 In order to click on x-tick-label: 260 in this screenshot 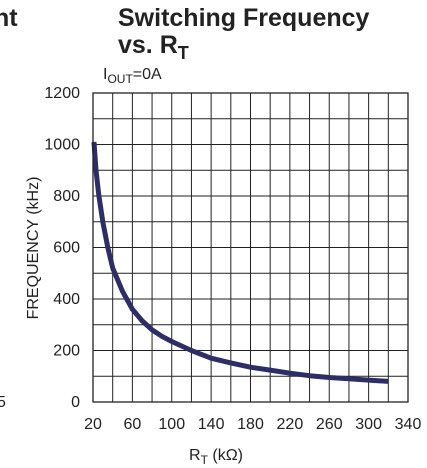, I will do `click(329, 424)`.